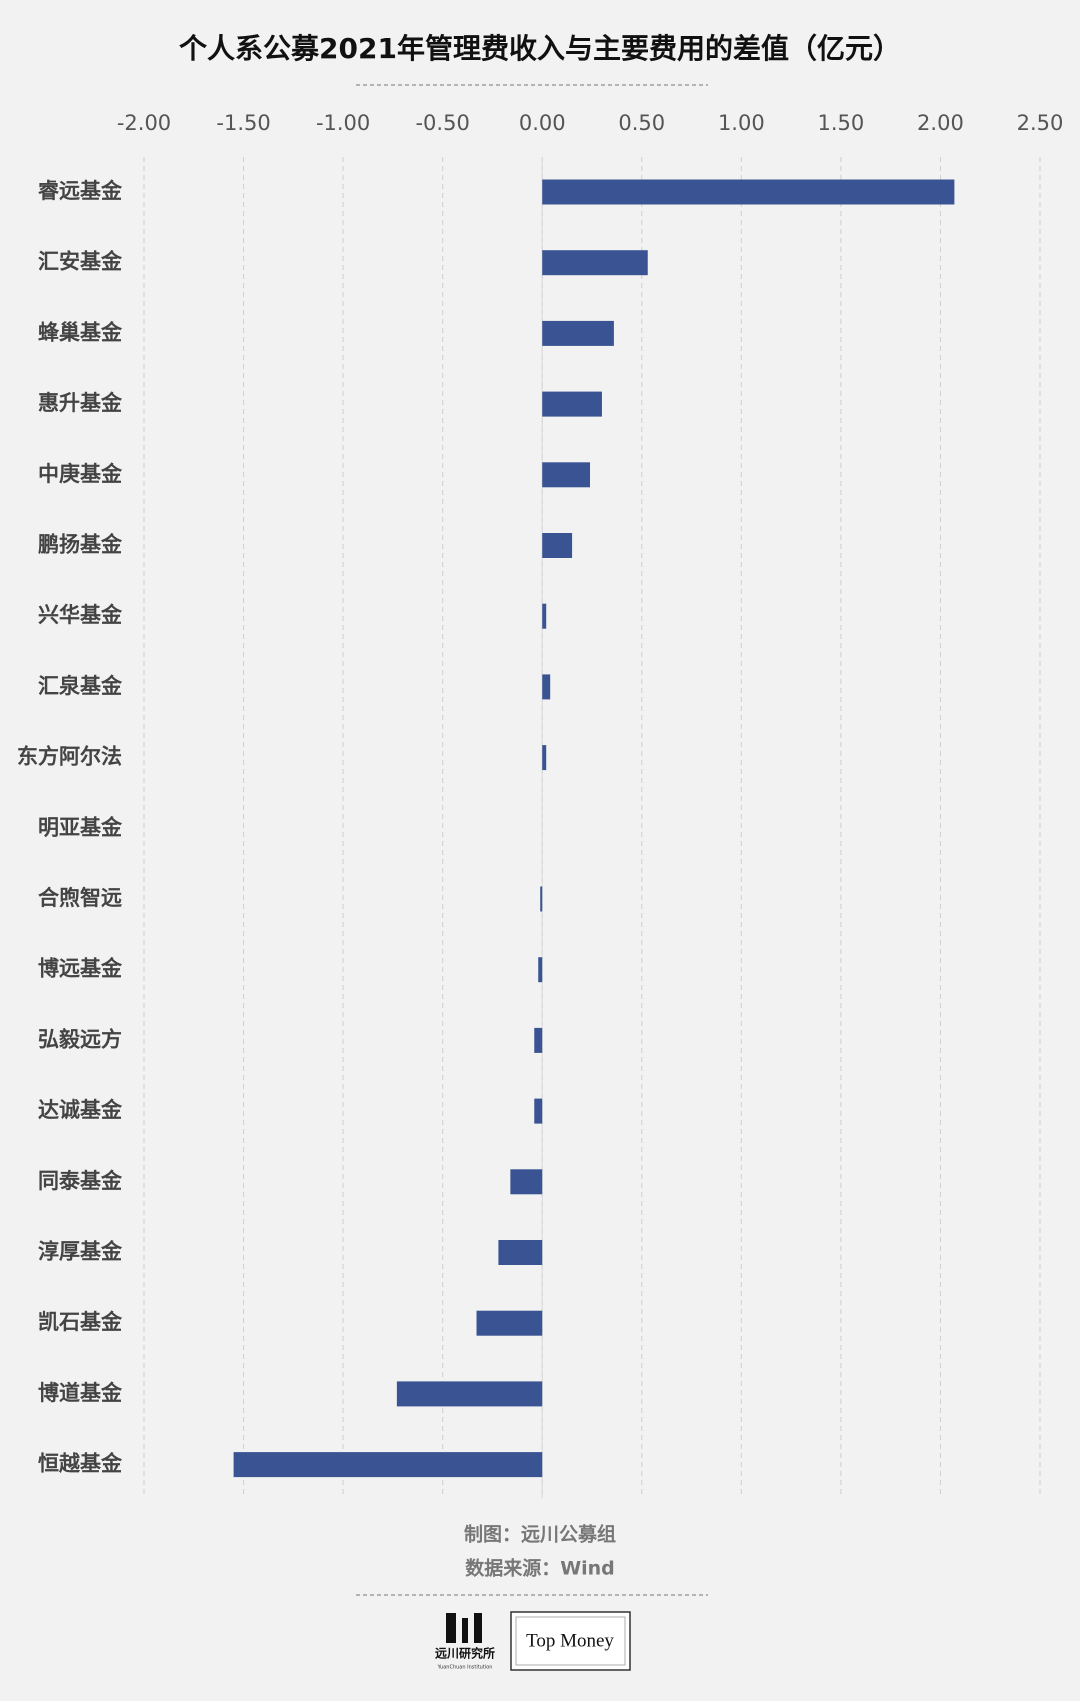 The width and height of the screenshot is (1080, 1701). I want to click on y-tick-label: 鹏扬基金, so click(80, 545).